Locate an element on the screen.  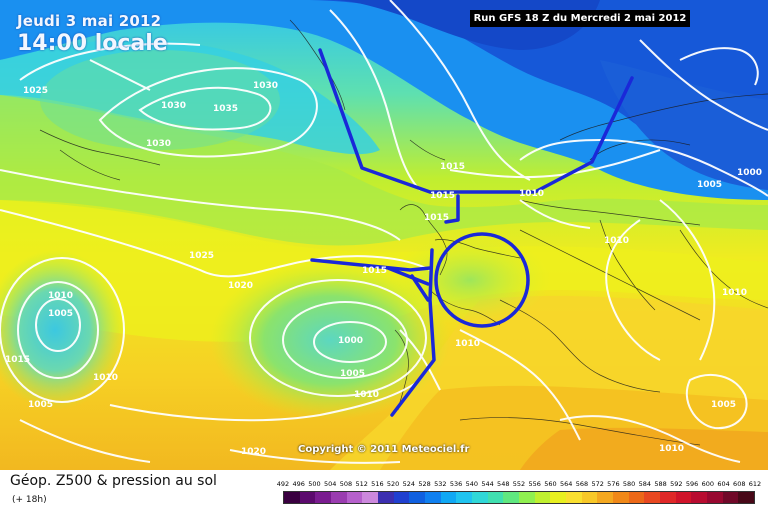
colorbar-label: 596 is located at coordinates (692, 484).